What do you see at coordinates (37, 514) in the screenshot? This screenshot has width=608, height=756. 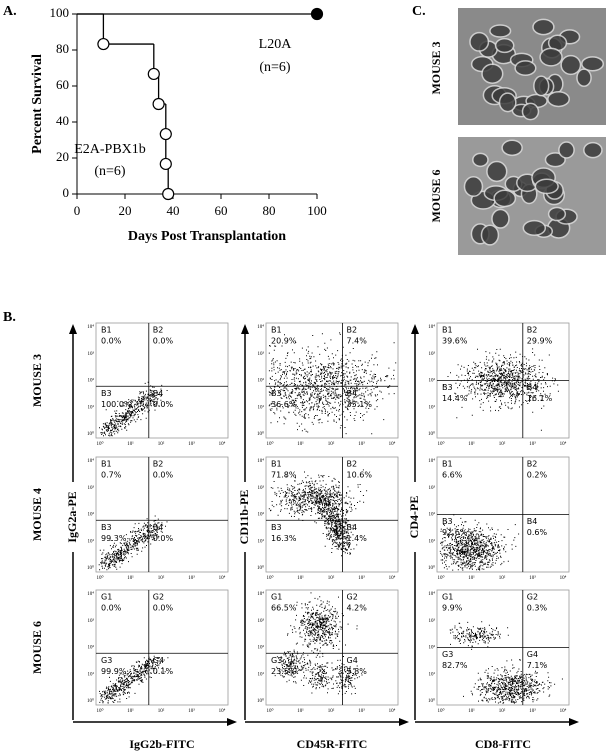 I see `row-label: MOUSE 4` at bounding box center [37, 514].